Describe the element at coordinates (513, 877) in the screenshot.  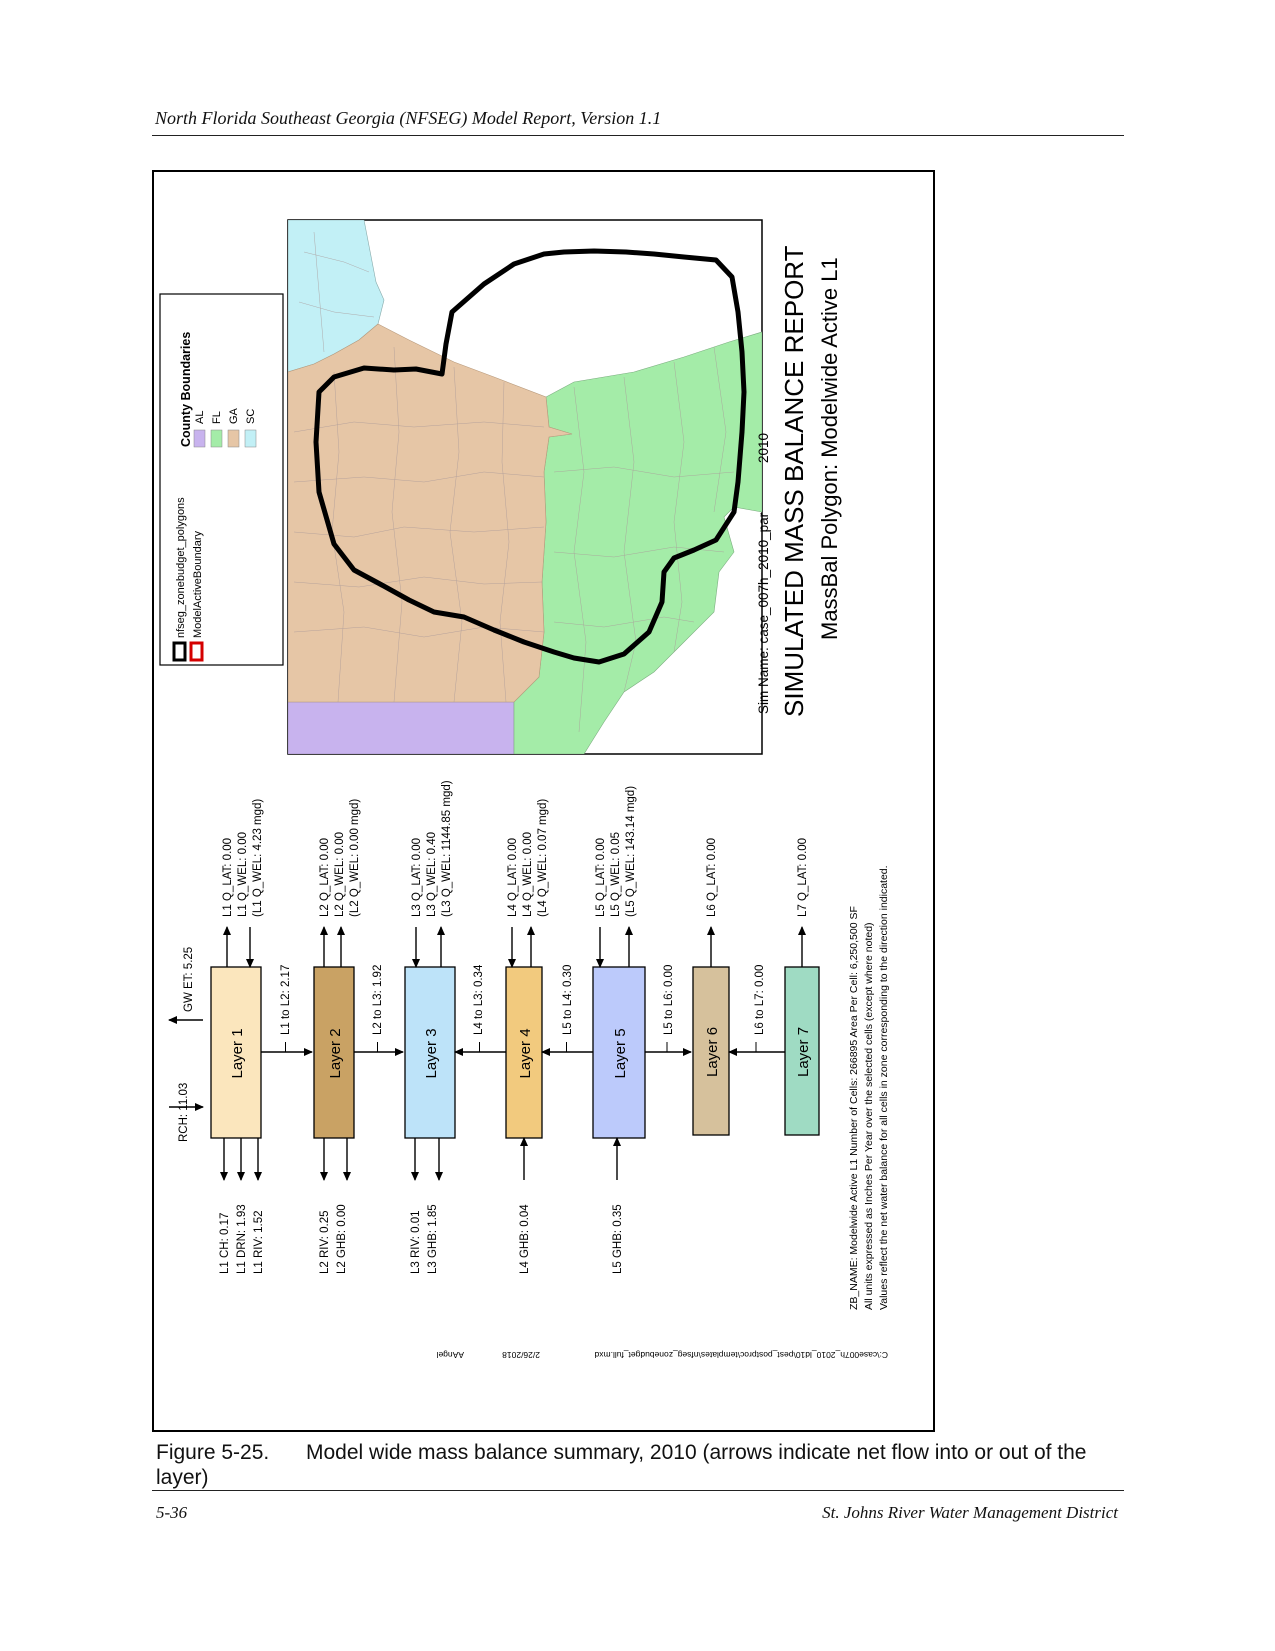
I see `l4-top-label-1: L4 Q_LAT: 0.00` at that location.